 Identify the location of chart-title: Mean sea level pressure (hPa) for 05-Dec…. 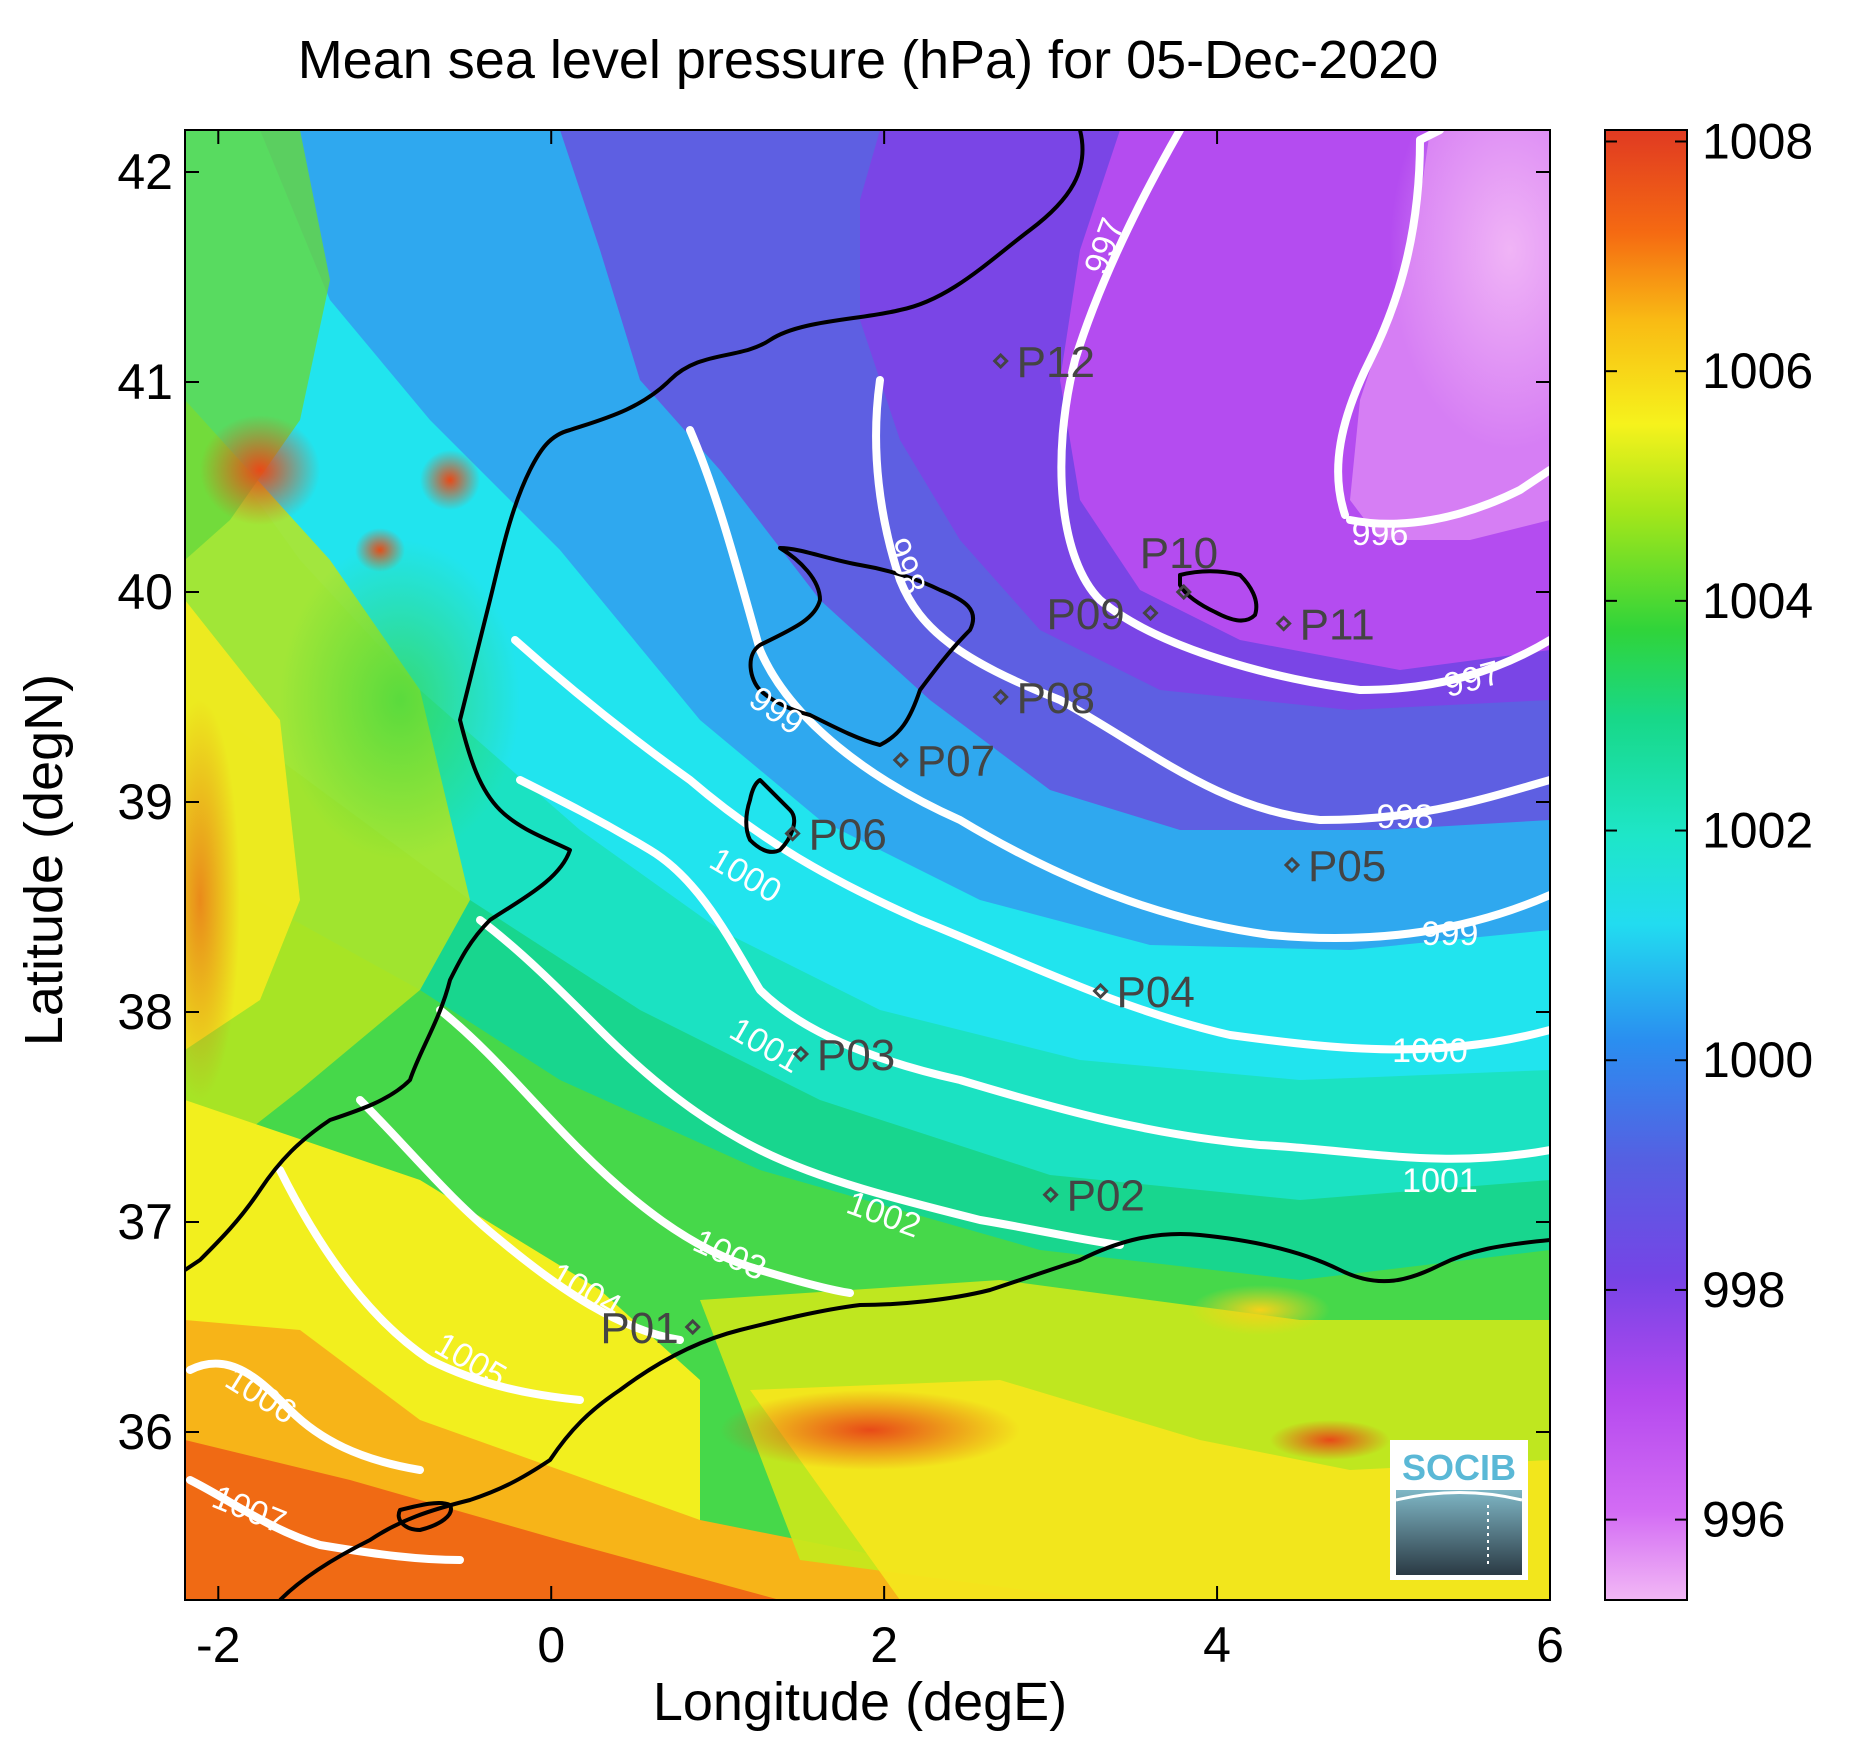
(868, 60).